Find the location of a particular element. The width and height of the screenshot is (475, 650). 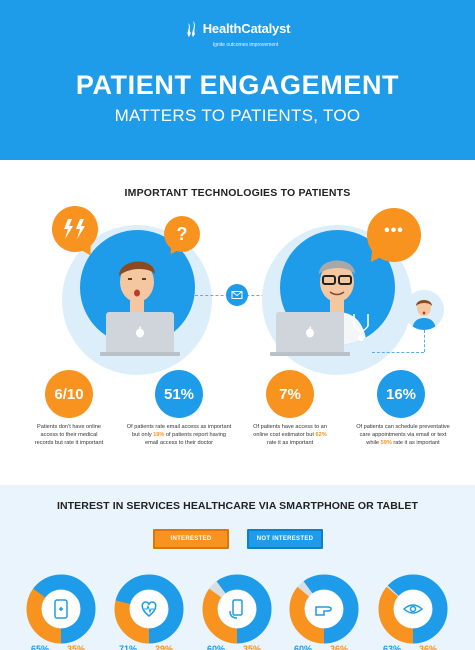

interested-percent: 63% is located at coordinates (392, 647).